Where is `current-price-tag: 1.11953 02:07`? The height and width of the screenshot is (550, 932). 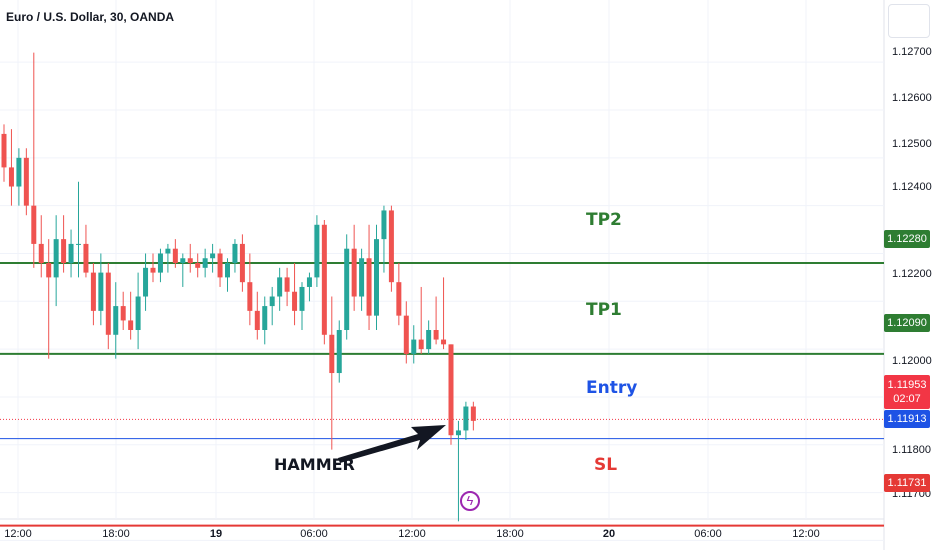 current-price-tag: 1.11953 02:07 is located at coordinates (907, 392).